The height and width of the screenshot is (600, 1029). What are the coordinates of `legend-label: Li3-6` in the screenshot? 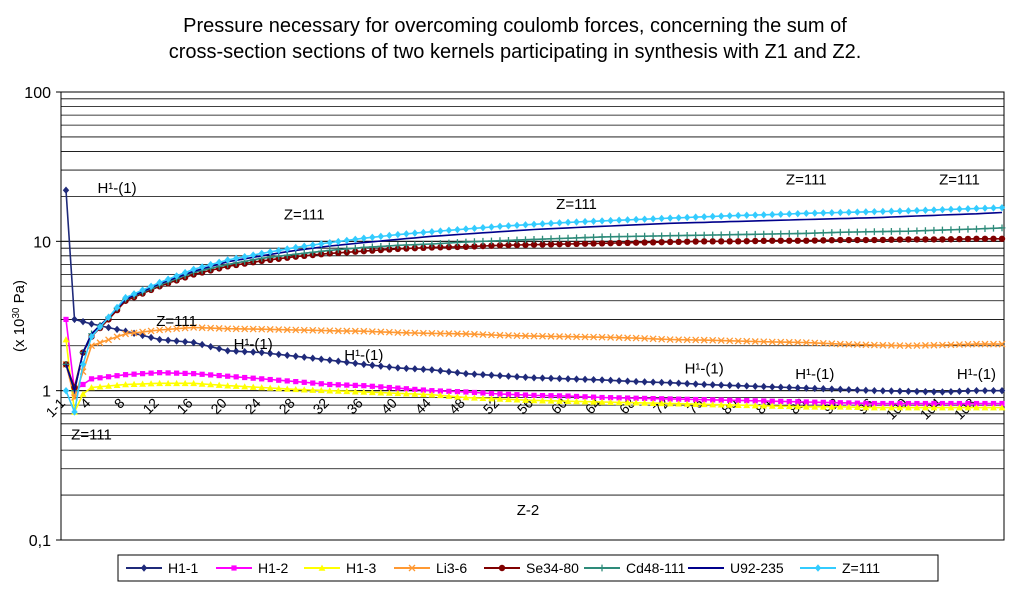 It's located at (451, 568).